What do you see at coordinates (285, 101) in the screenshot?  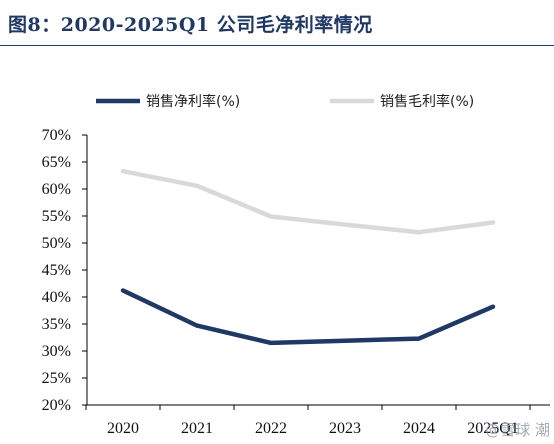 I see `legend: 销售净利率(%) 销售毛利率(%)` at bounding box center [285, 101].